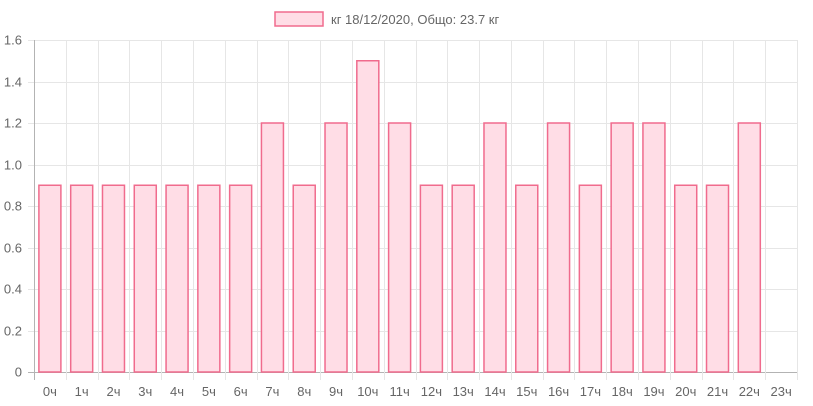 The height and width of the screenshot is (406, 813). Describe the element at coordinates (336, 247) in the screenshot. I see `bar-9ч` at that location.